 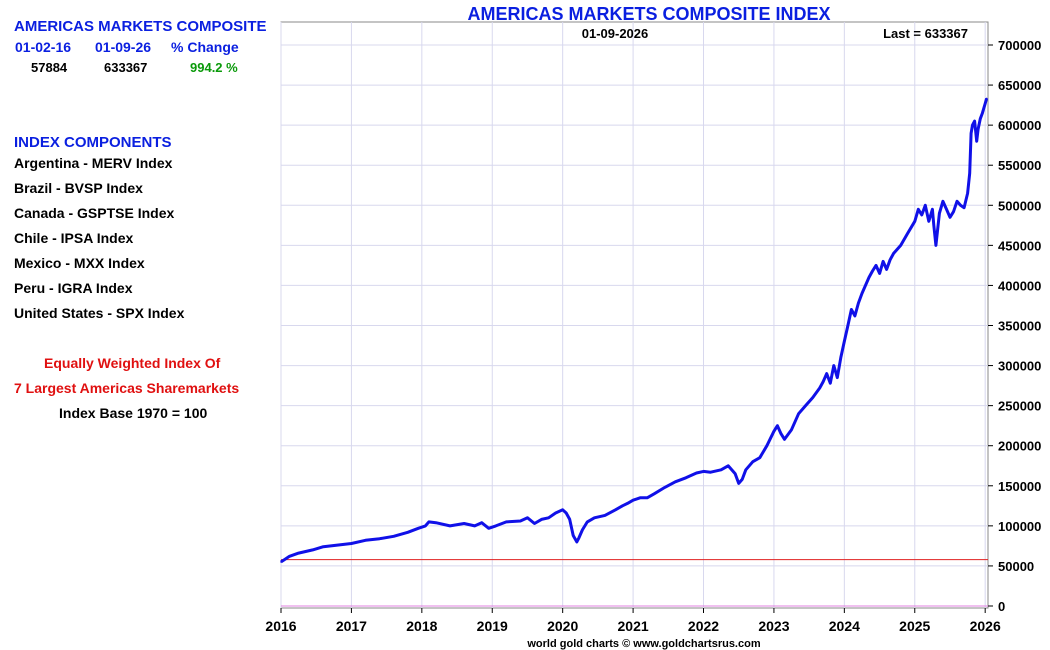 I want to click on change-label: % Change, so click(x=205, y=47).